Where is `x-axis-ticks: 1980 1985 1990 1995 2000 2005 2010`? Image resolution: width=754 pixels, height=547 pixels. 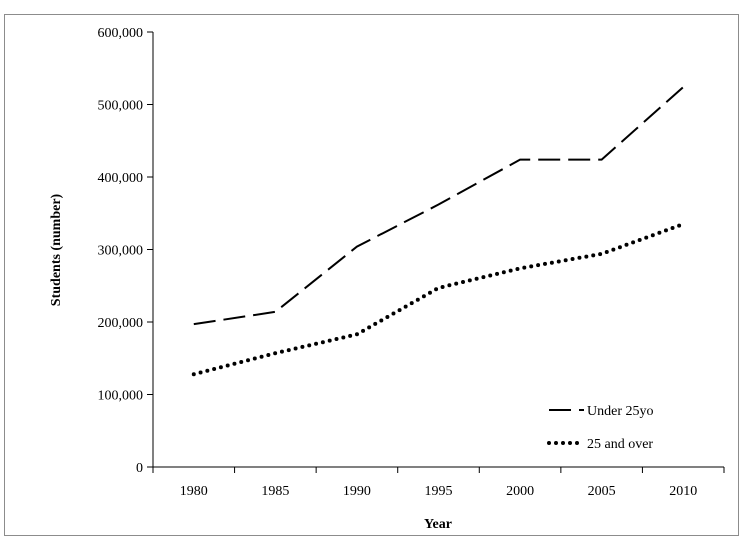 x-axis-ticks: 1980 1985 1990 1995 2000 2005 2010 is located at coordinates (438, 483).